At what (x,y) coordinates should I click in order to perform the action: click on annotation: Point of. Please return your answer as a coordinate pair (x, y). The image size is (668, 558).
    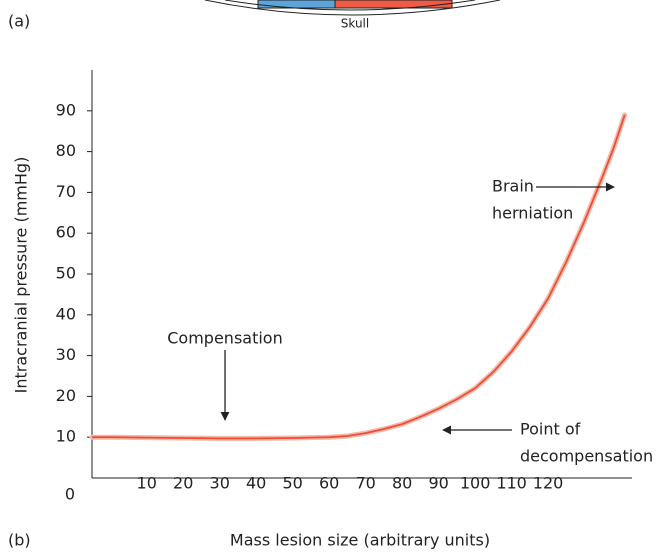
    Looking at the image, I should click on (550, 429).